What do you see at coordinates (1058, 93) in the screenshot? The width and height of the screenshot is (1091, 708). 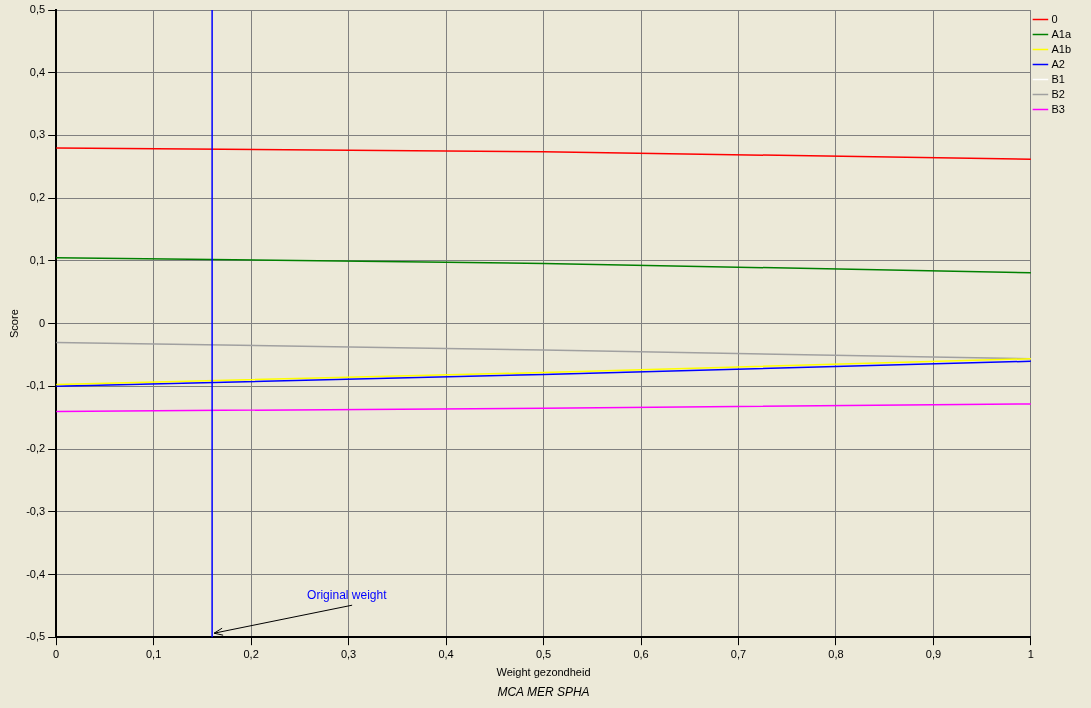 I see `legend-label: B2` at bounding box center [1058, 93].